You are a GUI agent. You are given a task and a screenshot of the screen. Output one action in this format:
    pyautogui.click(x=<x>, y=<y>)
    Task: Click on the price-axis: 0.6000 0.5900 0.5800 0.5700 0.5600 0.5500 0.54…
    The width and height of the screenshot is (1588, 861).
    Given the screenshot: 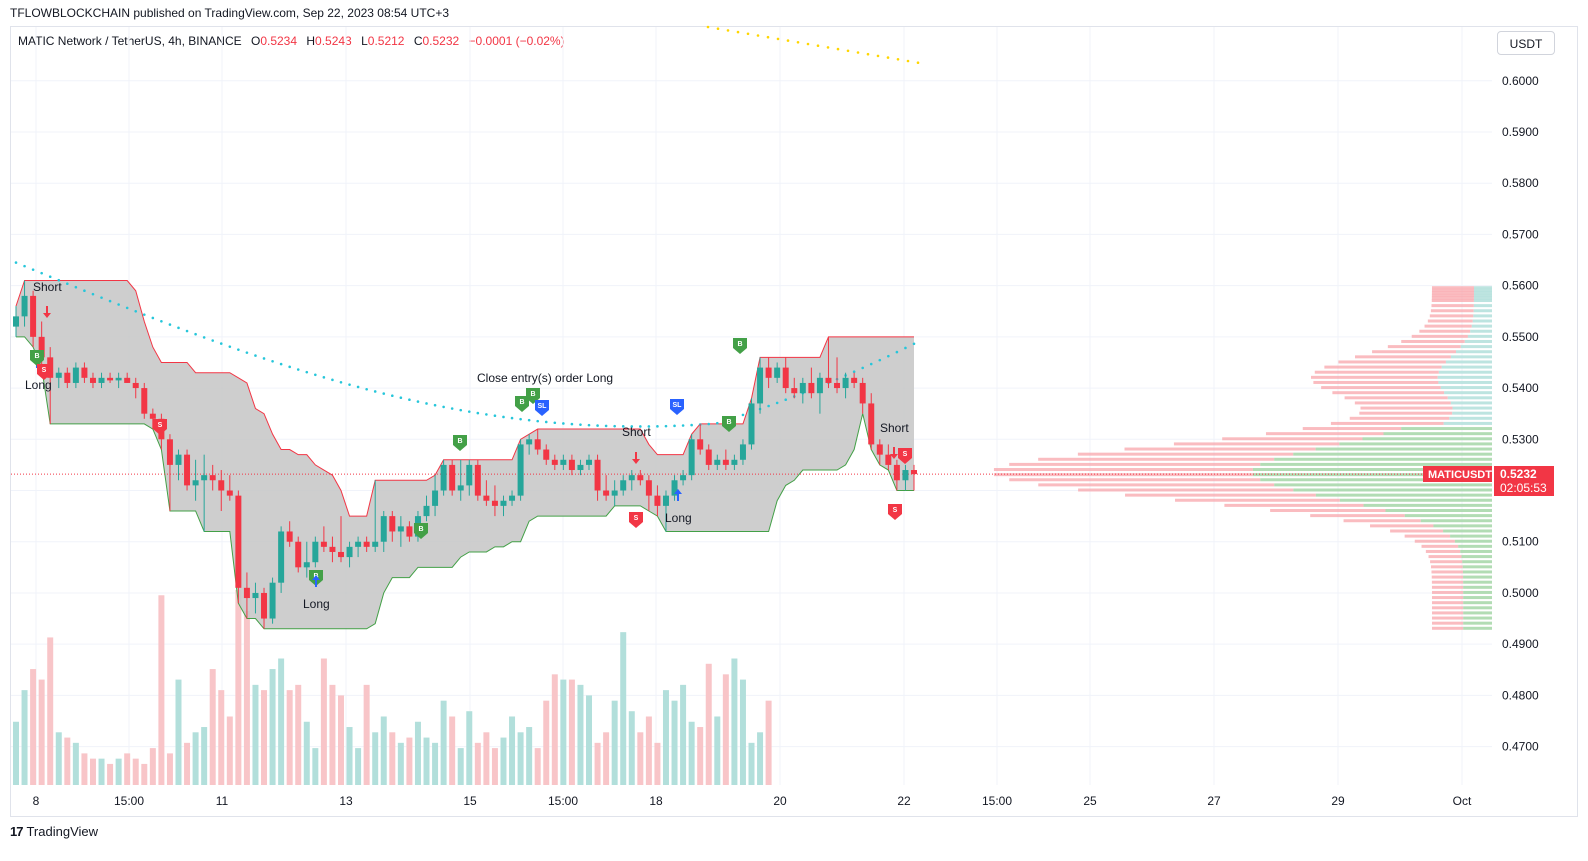 What is the action you would take?
    pyautogui.click(x=1520, y=414)
    